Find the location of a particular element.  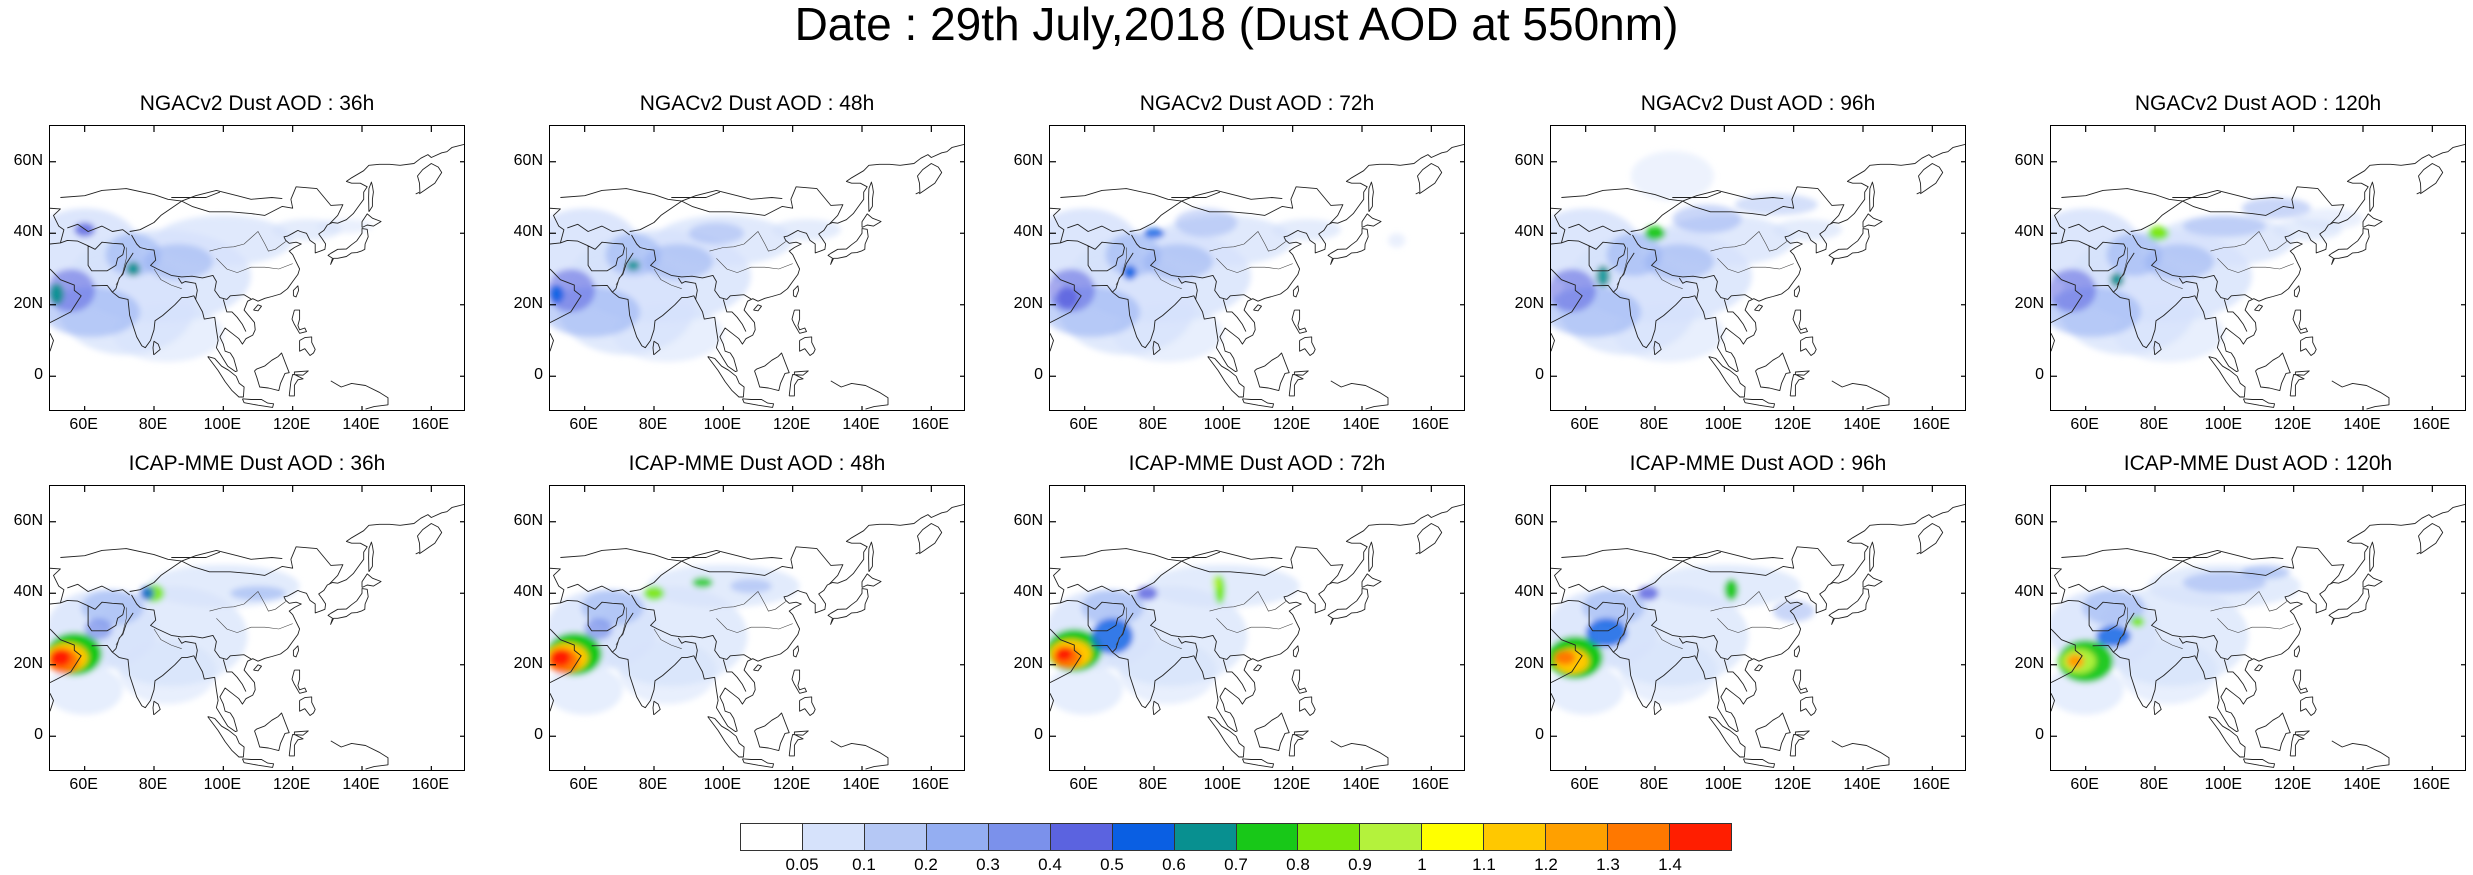

colorbar-label: 1.4 is located at coordinates (1670, 864).